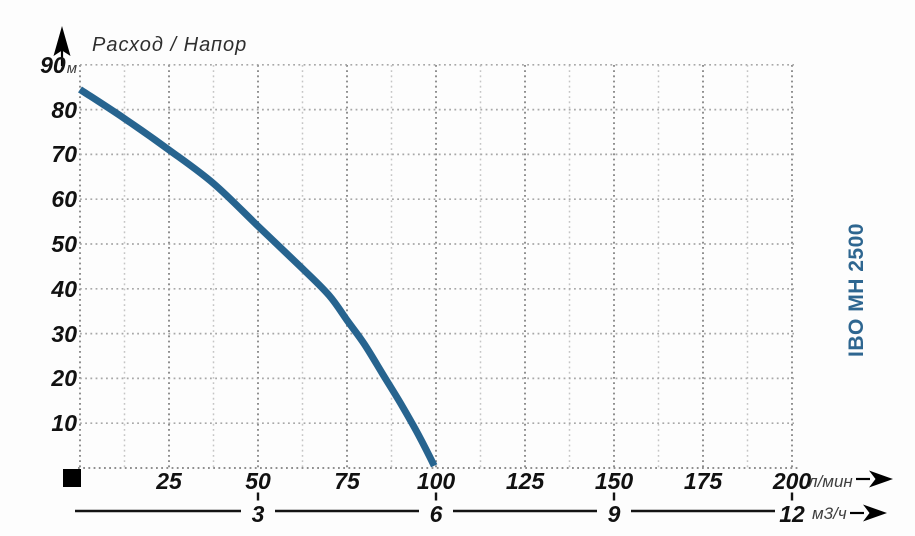 This screenshot has height=536, width=915. I want to click on x-tick-label: 150, so click(614, 481).